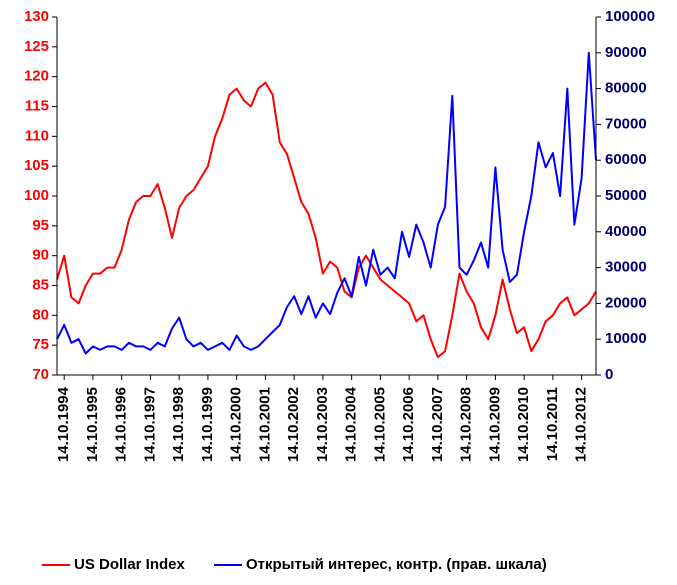  I want to click on y-tick-label: 90, so click(40, 255).